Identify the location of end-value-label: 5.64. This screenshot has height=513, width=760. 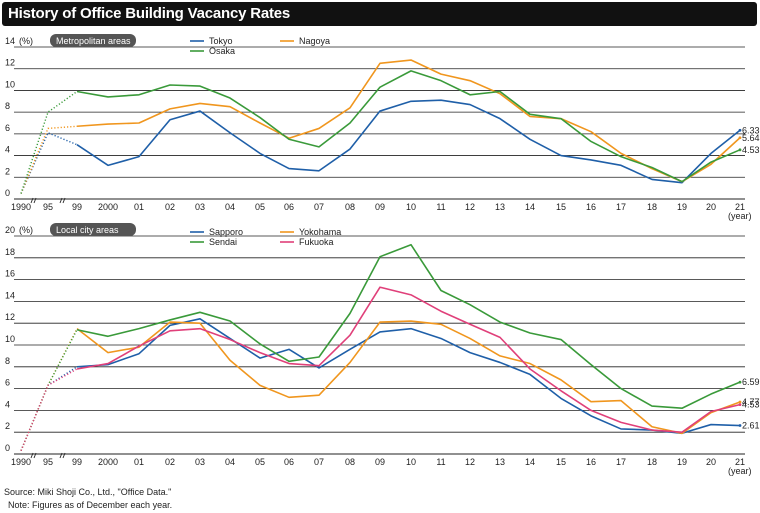
(751, 138).